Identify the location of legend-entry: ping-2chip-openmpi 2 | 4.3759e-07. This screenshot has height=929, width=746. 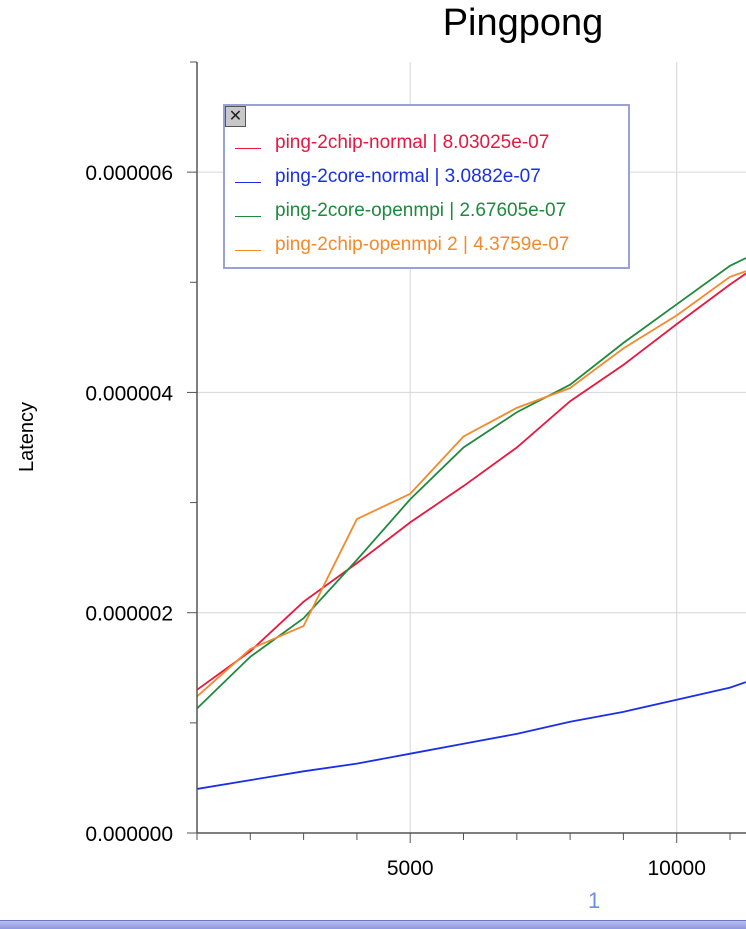
(402, 248).